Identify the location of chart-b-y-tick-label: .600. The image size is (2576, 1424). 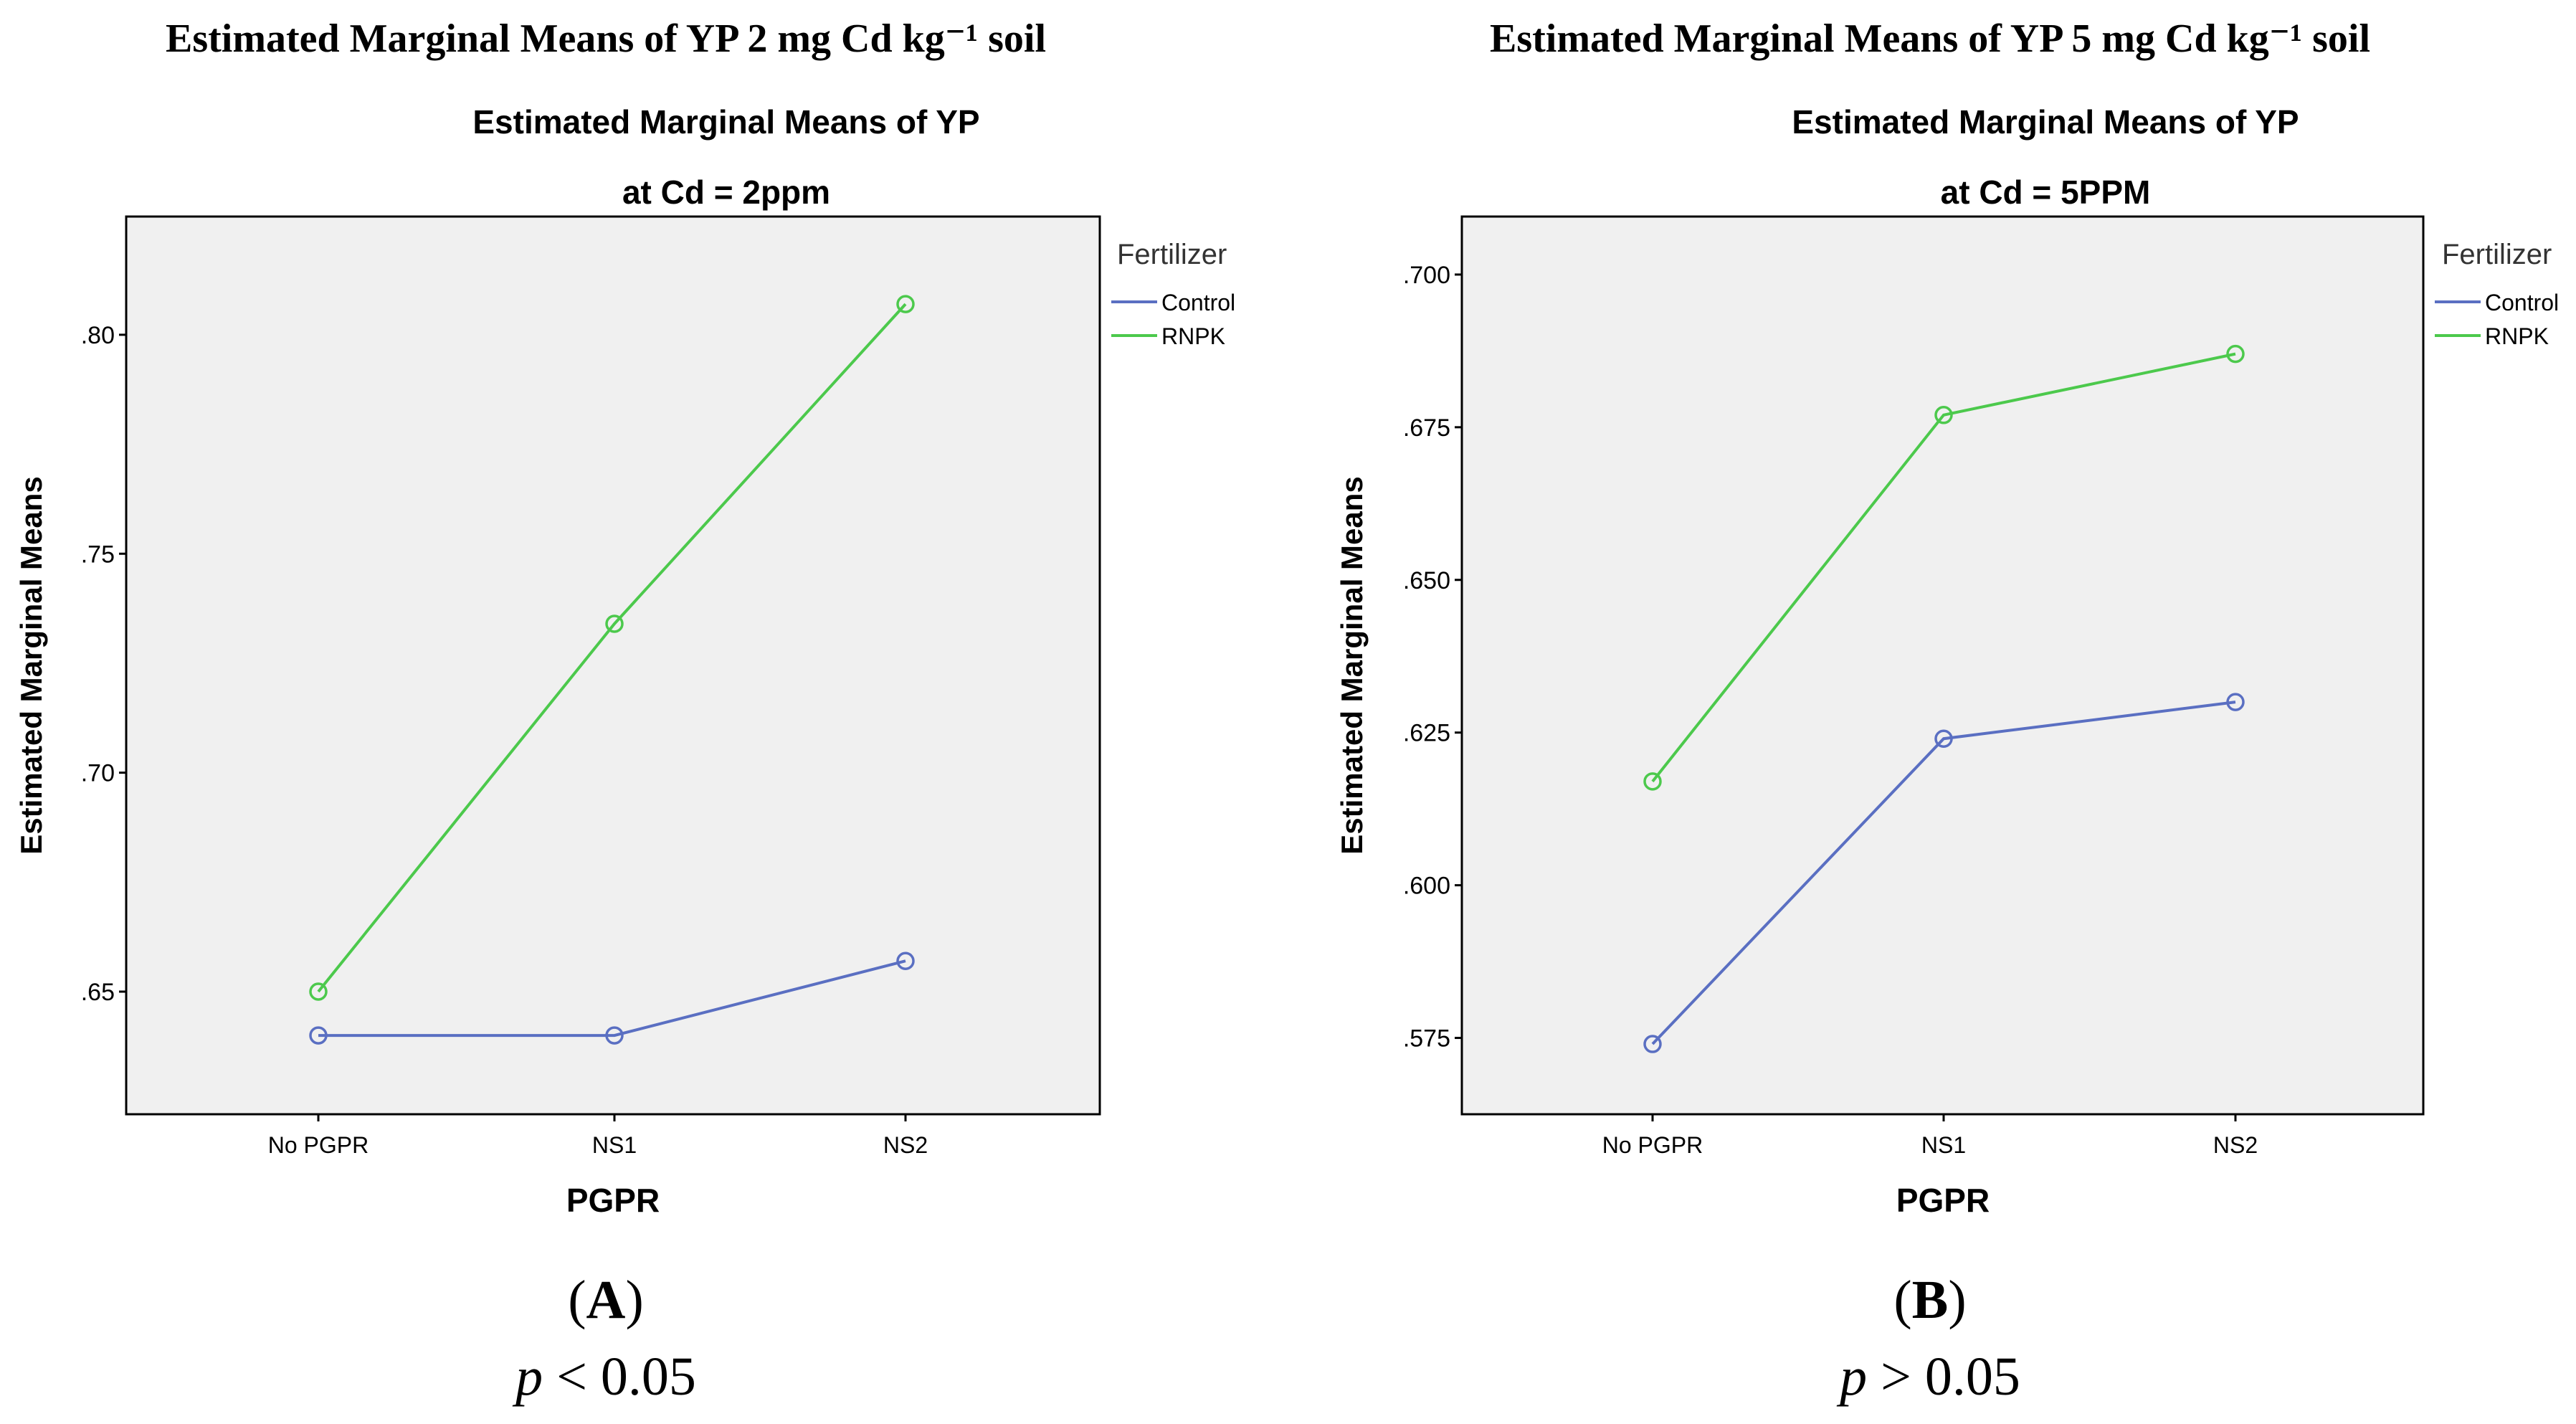
(1426, 886).